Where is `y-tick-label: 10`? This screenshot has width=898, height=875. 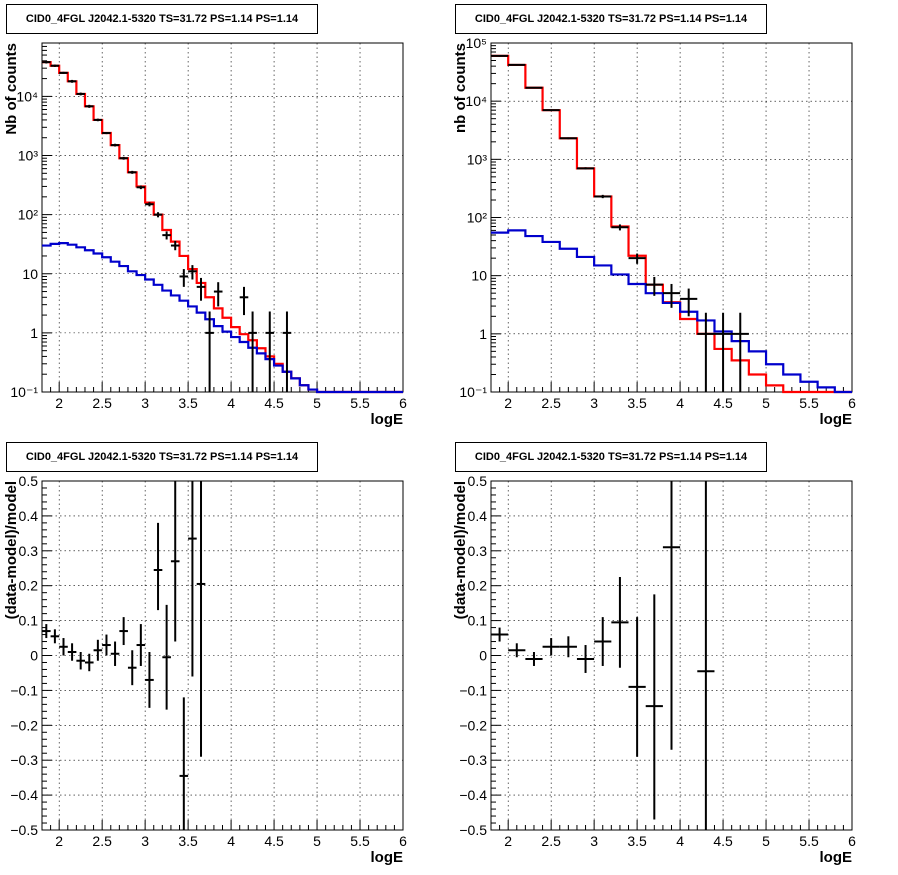
y-tick-label: 10 is located at coordinates (479, 276).